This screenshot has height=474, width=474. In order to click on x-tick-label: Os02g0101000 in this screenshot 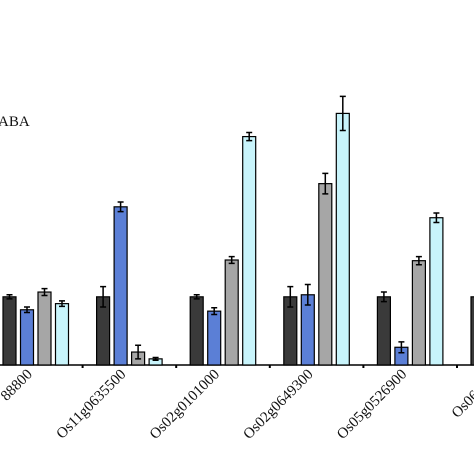, I will do `click(185, 405)`.